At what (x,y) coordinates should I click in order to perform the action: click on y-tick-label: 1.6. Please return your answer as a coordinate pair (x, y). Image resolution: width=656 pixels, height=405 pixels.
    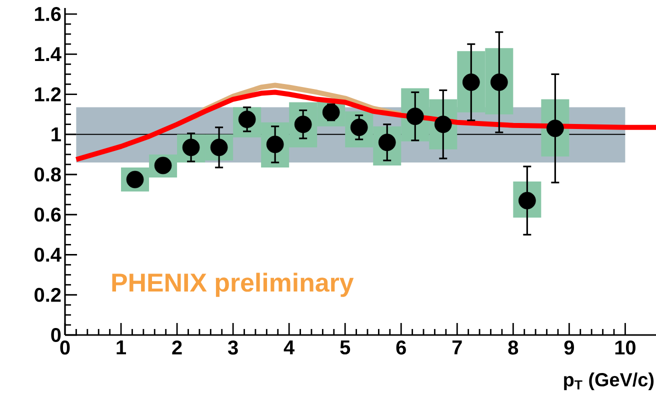
    Looking at the image, I should click on (48, 14).